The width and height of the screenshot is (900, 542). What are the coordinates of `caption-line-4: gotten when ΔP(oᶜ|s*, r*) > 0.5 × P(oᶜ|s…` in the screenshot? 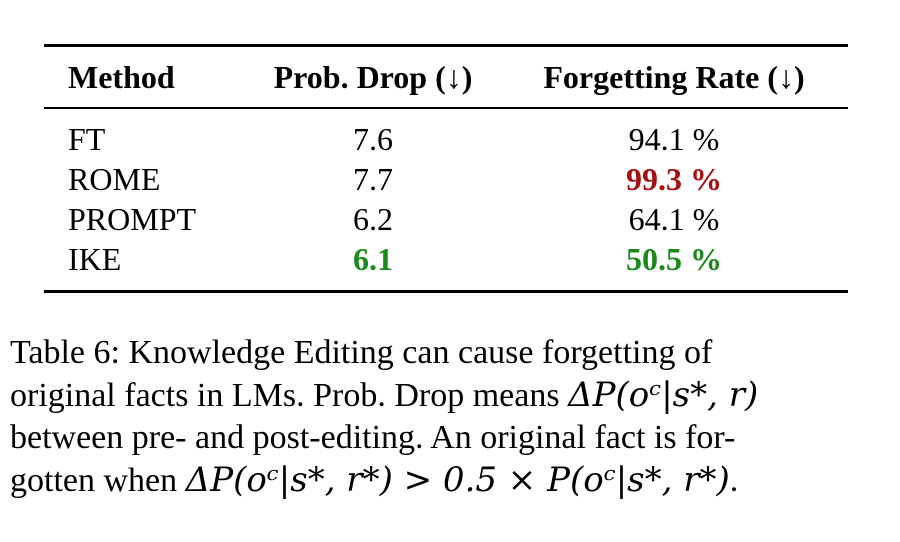 It's located at (449, 480).